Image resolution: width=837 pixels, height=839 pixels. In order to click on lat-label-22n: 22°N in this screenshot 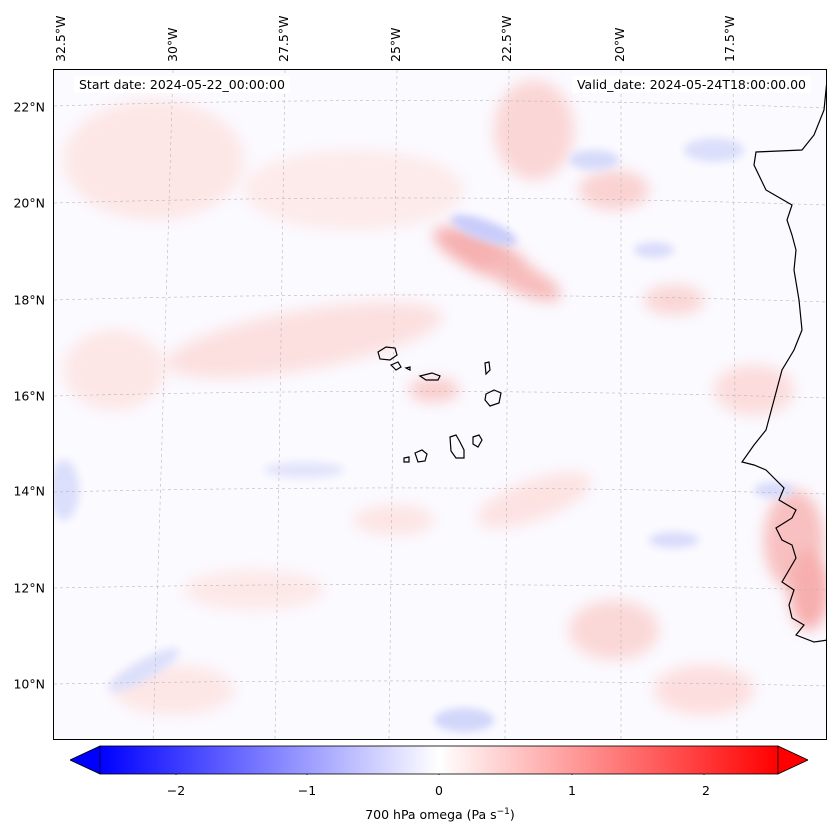, I will do `click(29, 107)`.